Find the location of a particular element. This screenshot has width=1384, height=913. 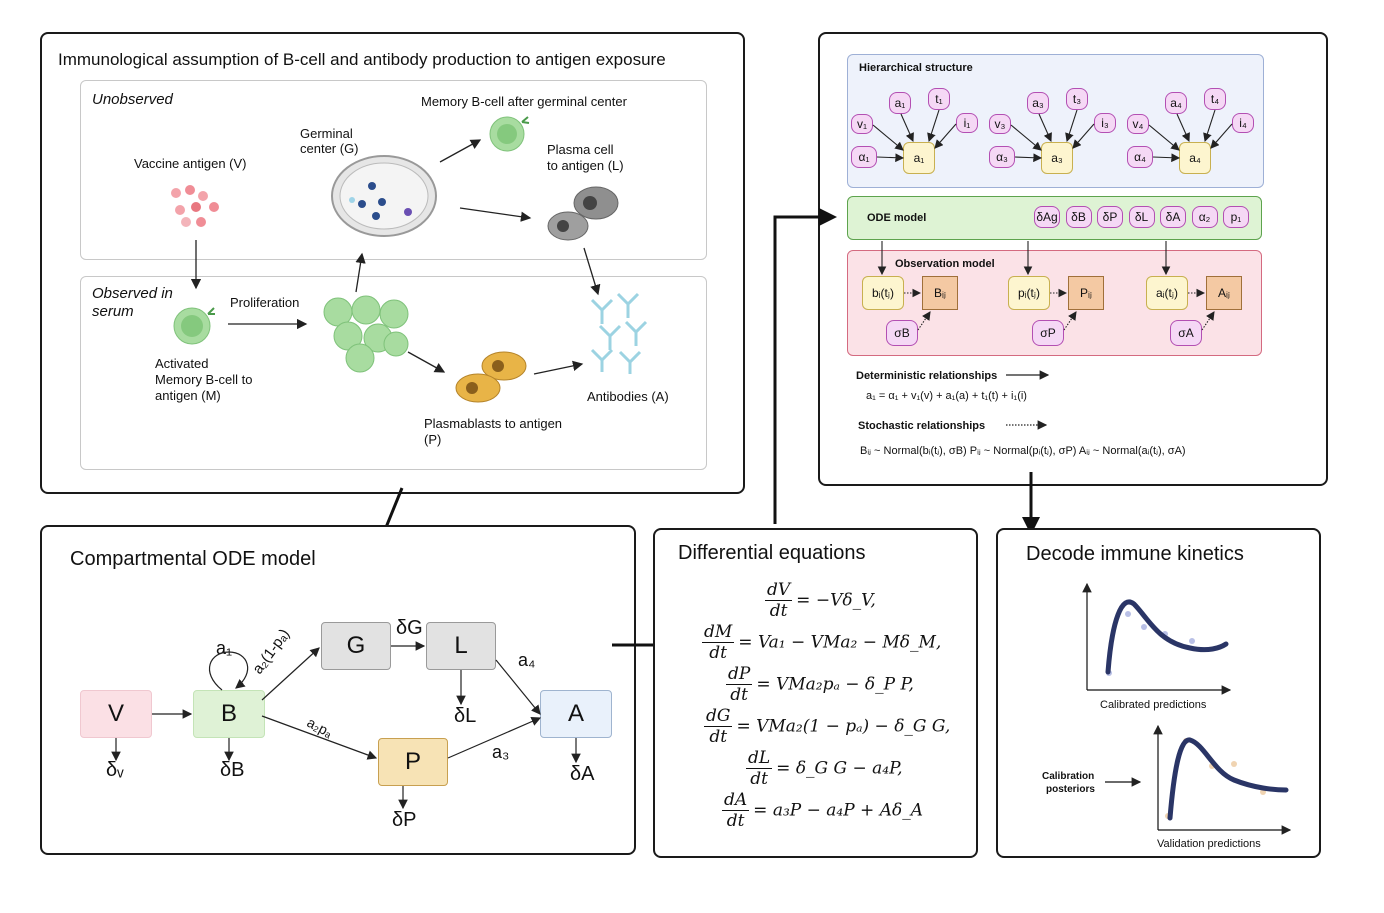

eq-rhs: = −Vδ_V, is located at coordinates (836, 600).